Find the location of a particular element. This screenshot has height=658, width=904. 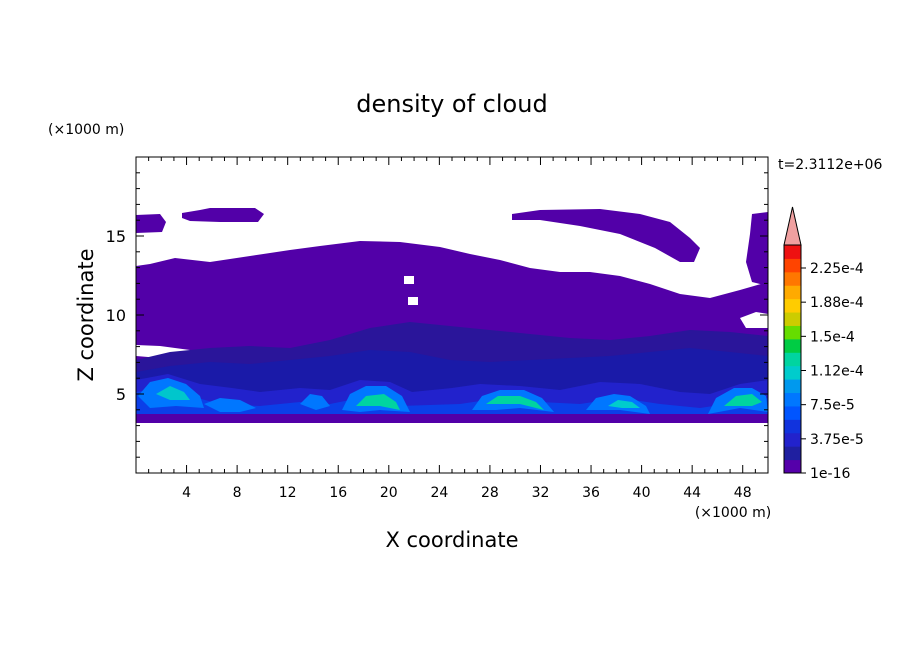

x-tick-label: 48 is located at coordinates (743, 493).